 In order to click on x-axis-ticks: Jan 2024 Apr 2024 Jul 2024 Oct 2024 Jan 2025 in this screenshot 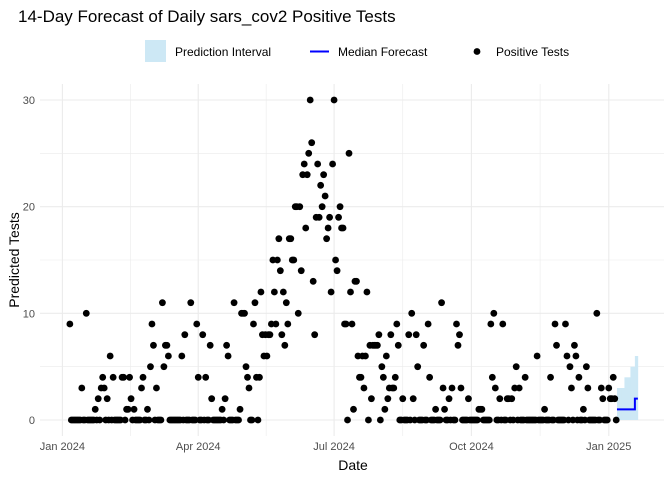, I will do `click(336, 447)`.